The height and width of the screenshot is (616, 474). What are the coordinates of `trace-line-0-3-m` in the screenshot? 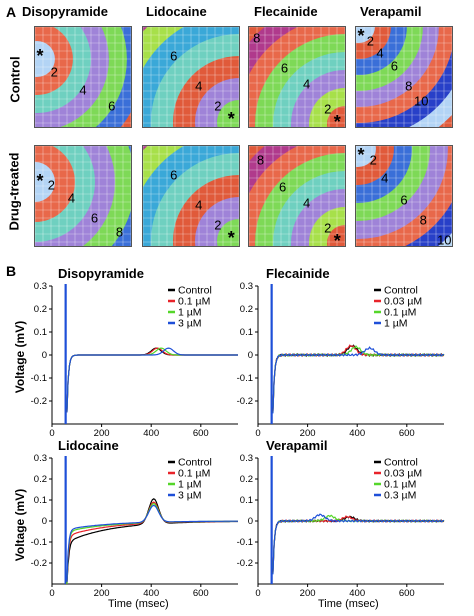 It's located at (358, 544).